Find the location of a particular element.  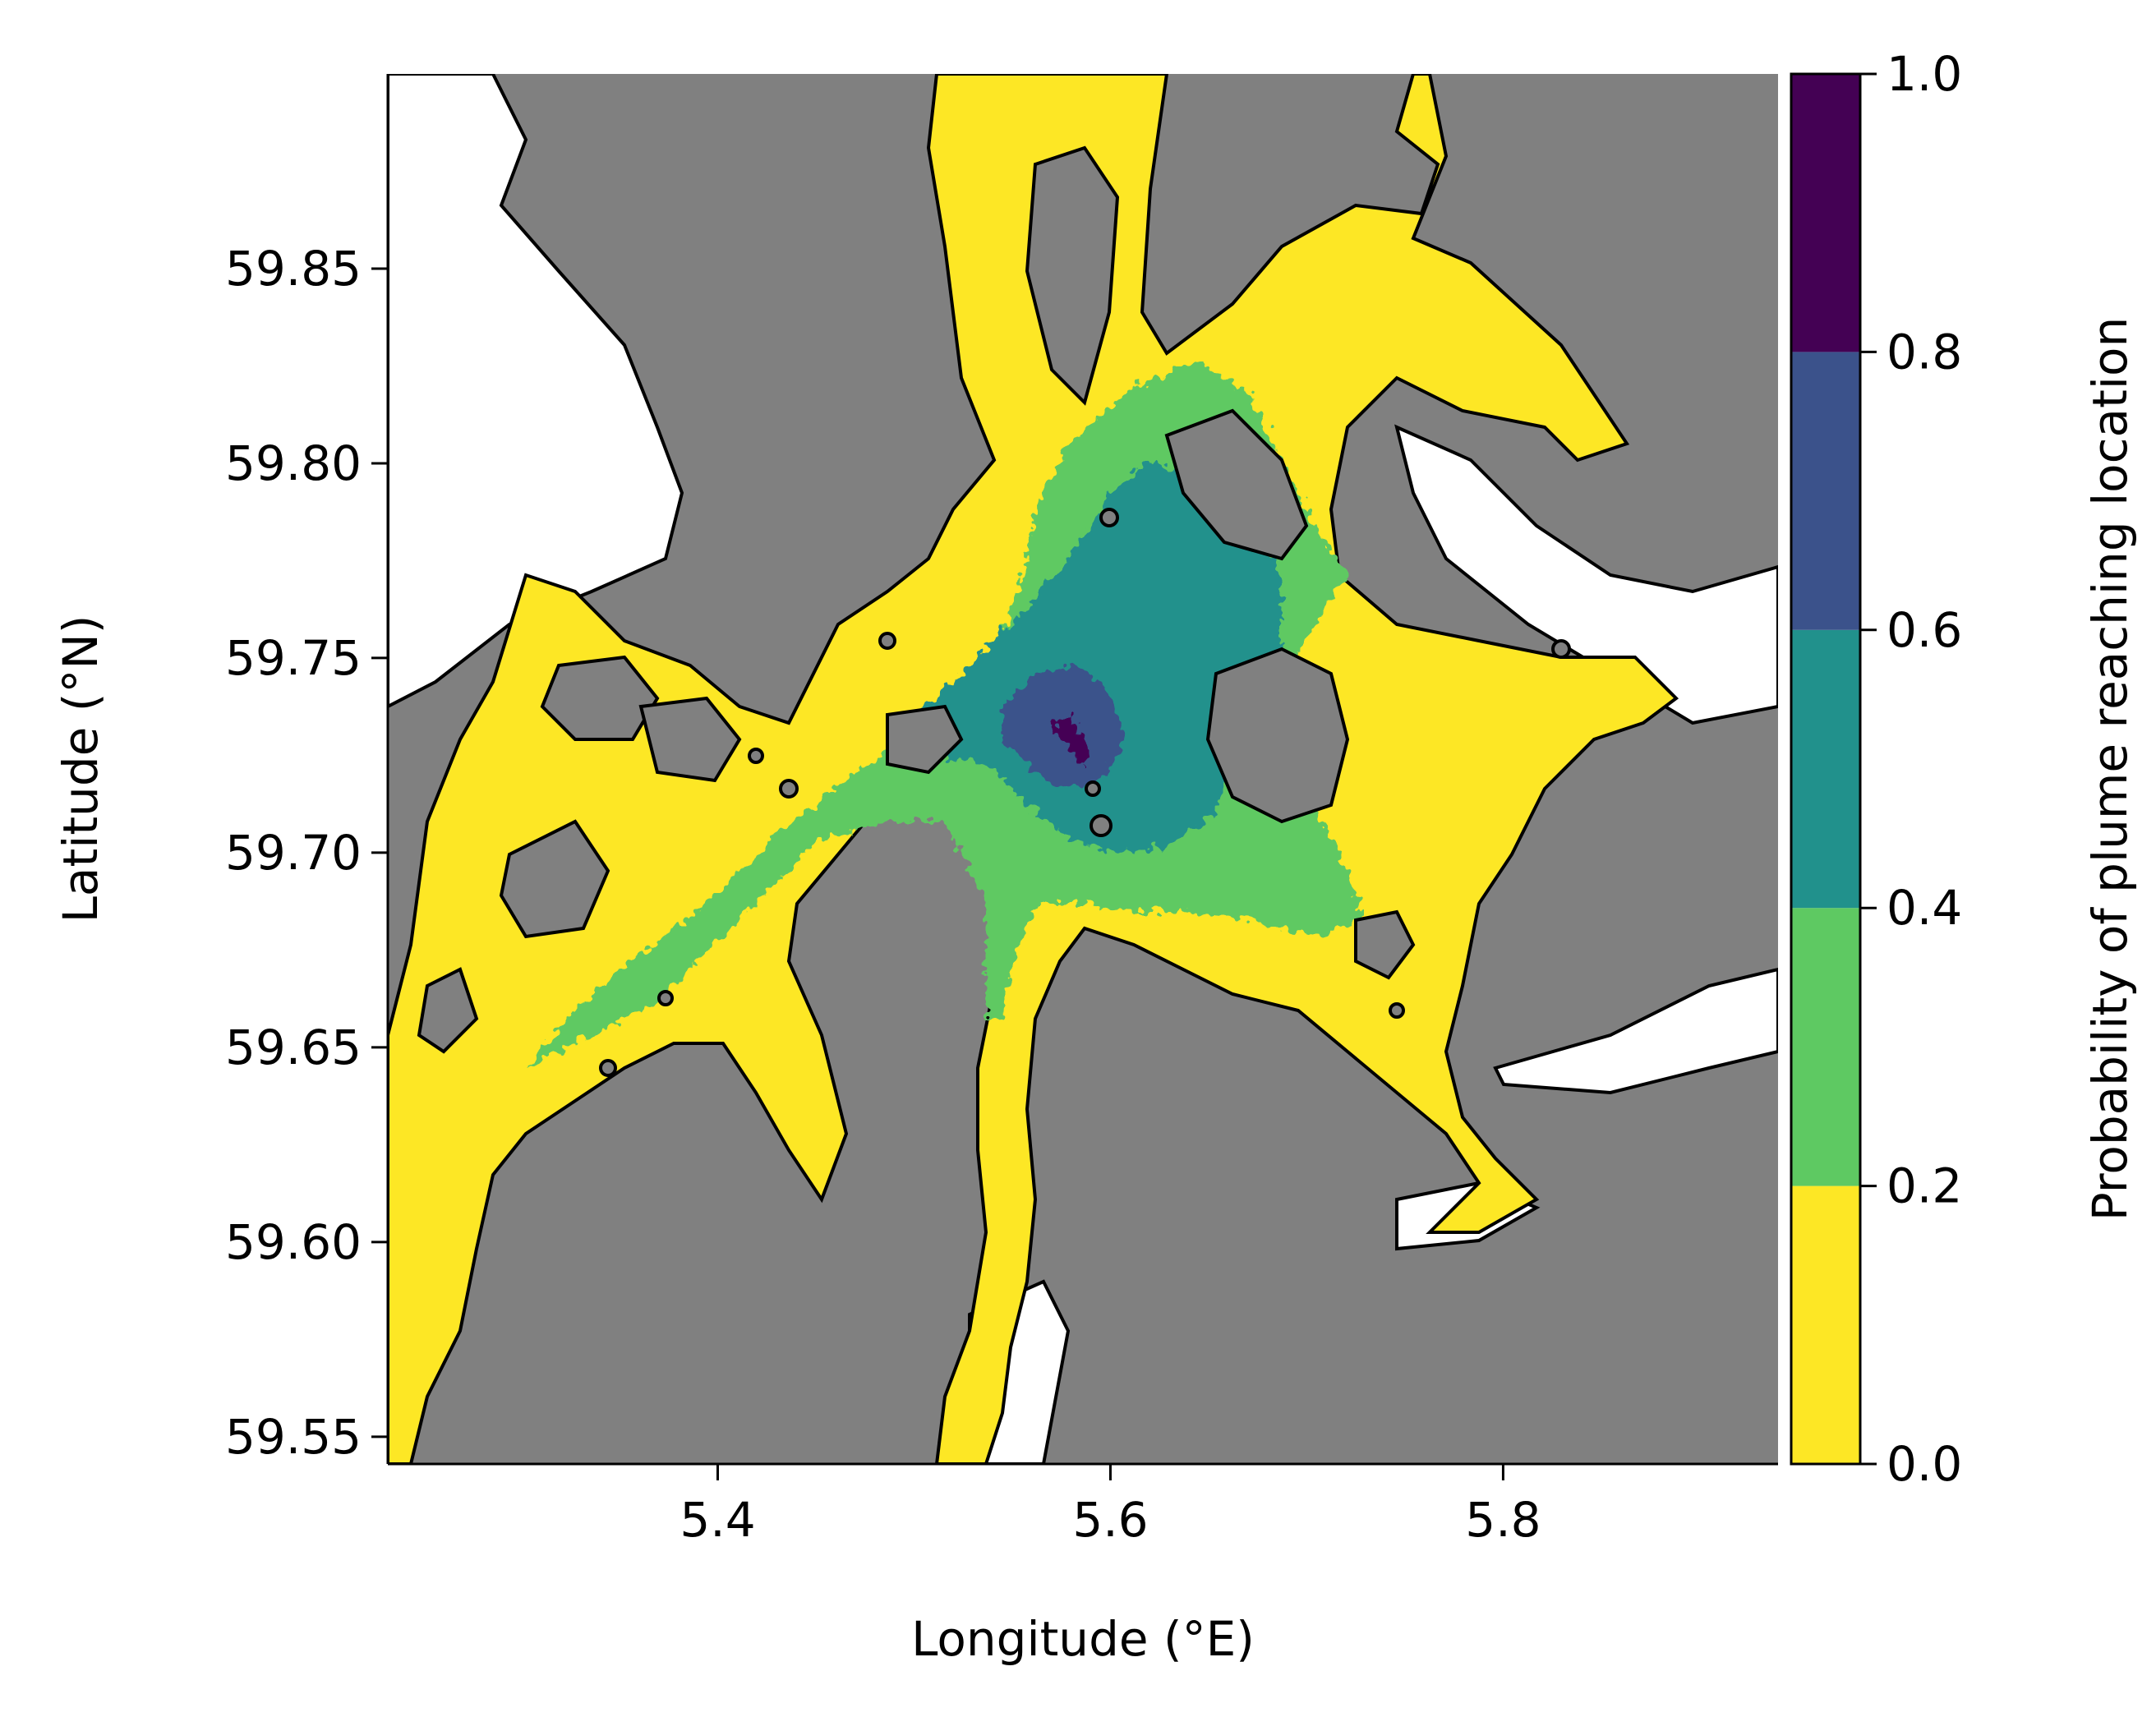

x-axis-title: Longitude (°E) is located at coordinates (1083, 1639).